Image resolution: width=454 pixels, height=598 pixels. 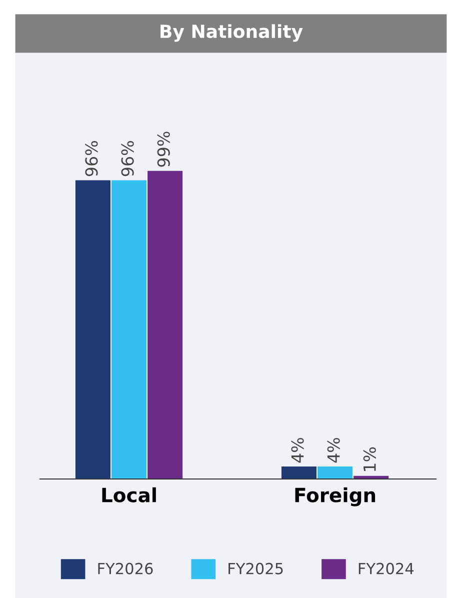 What do you see at coordinates (129, 494) in the screenshot?
I see `x-tick-label: Local` at bounding box center [129, 494].